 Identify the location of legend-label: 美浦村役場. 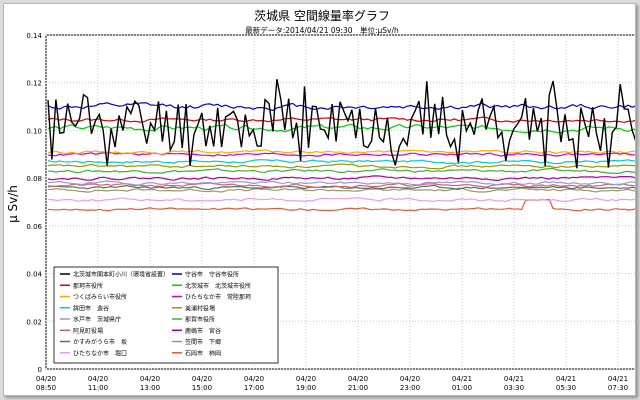
(200, 308).